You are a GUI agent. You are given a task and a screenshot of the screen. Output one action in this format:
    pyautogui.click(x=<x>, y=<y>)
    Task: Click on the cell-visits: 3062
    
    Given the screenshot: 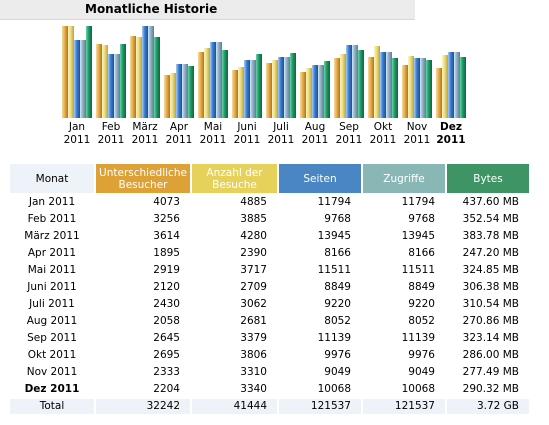 What is the action you would take?
    pyautogui.click(x=253, y=304)
    